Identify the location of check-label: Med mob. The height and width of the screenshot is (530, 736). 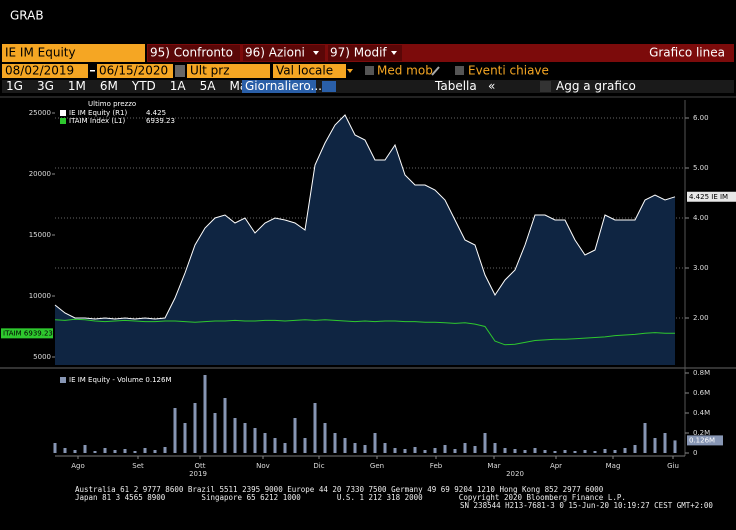
(405, 71).